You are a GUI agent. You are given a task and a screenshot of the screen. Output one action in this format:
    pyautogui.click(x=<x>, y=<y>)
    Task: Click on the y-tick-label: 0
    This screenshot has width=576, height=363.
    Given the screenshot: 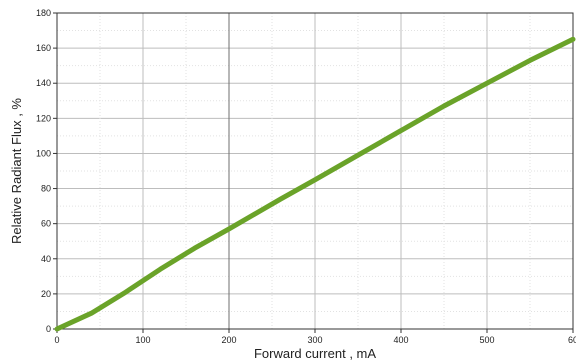 What is the action you would take?
    pyautogui.click(x=48, y=329)
    